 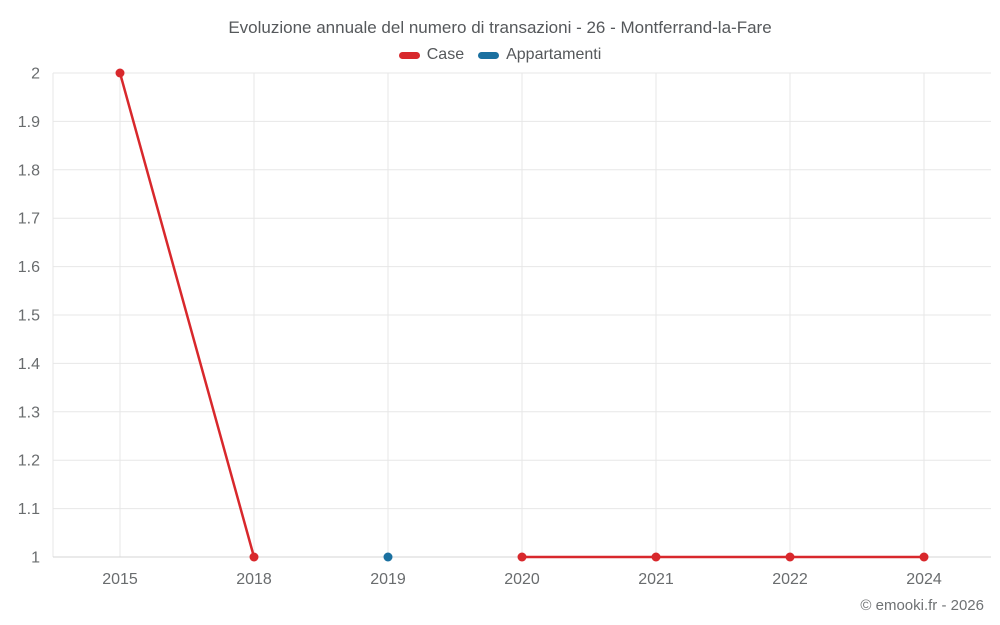 I want to click on y-tick-label: 1.7, so click(x=29, y=219).